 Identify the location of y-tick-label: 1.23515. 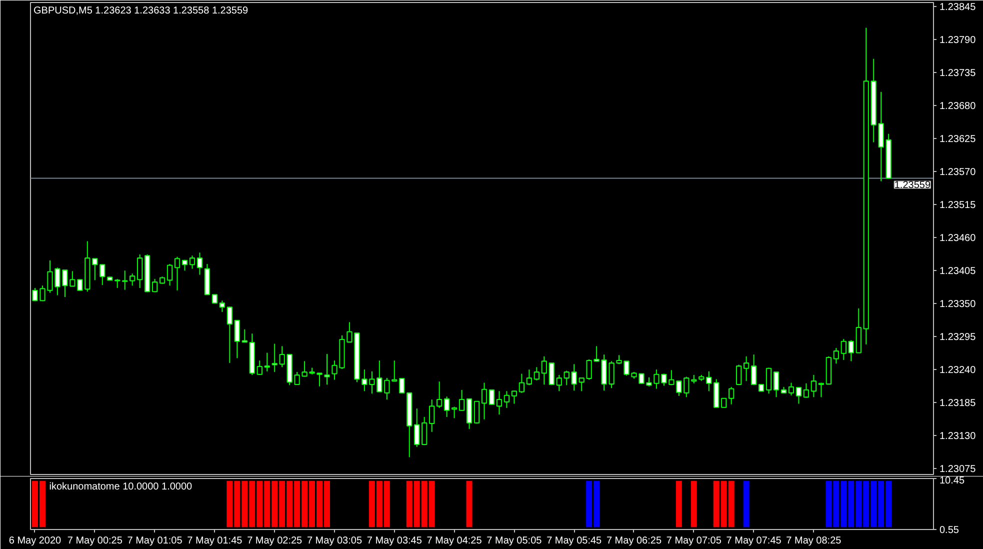
(958, 206).